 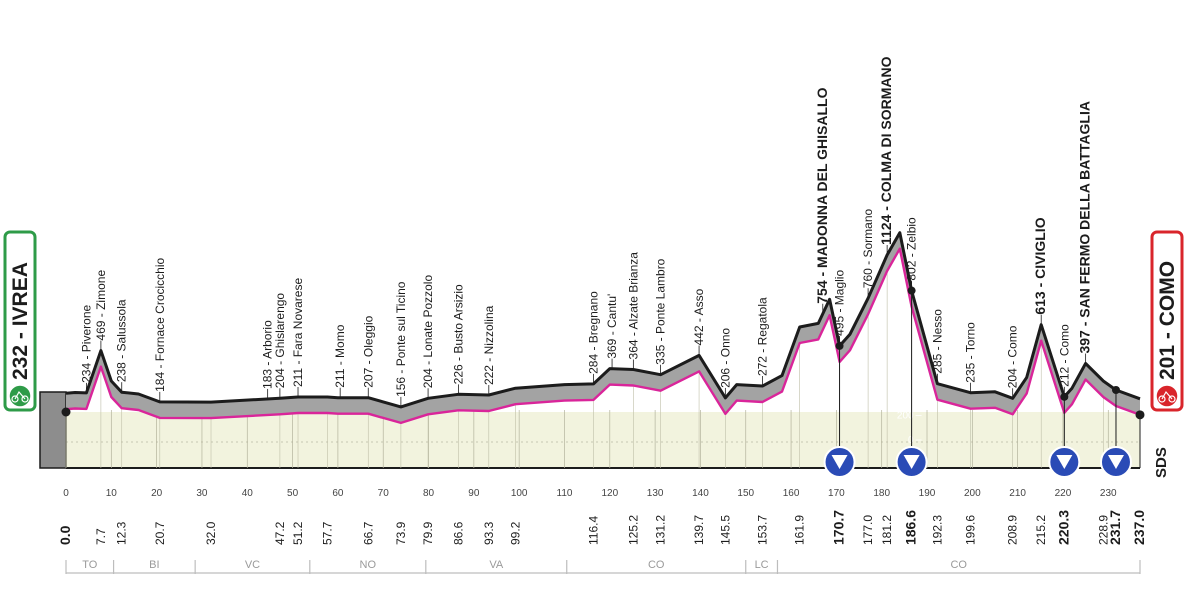 What do you see at coordinates (122, 340) in the screenshot?
I see `waypoint-label: 238 - Salussola` at bounding box center [122, 340].